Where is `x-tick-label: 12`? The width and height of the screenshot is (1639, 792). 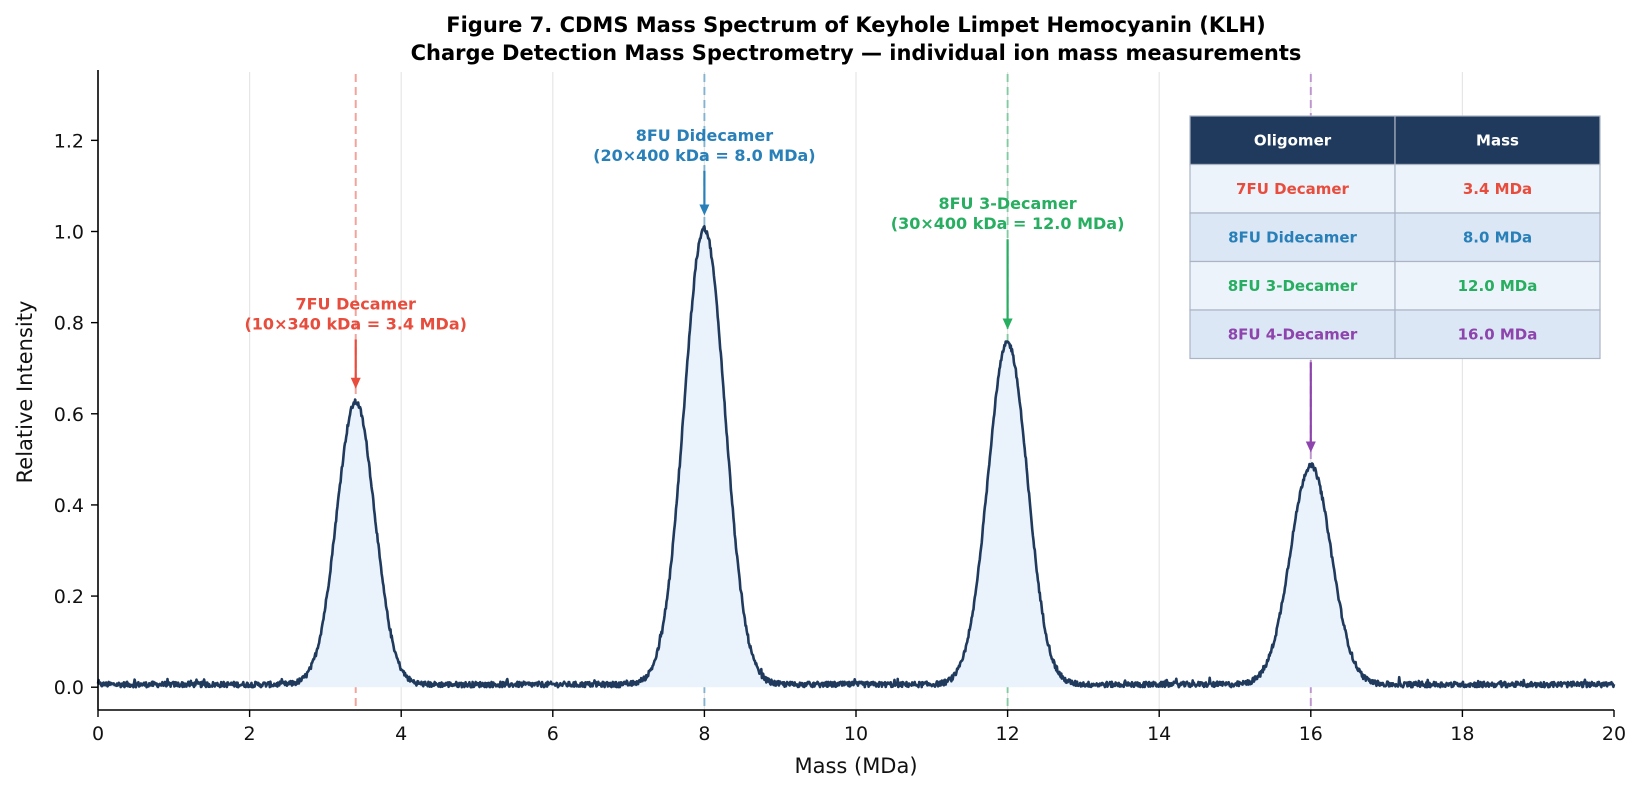
x-tick-label: 12 is located at coordinates (1008, 734).